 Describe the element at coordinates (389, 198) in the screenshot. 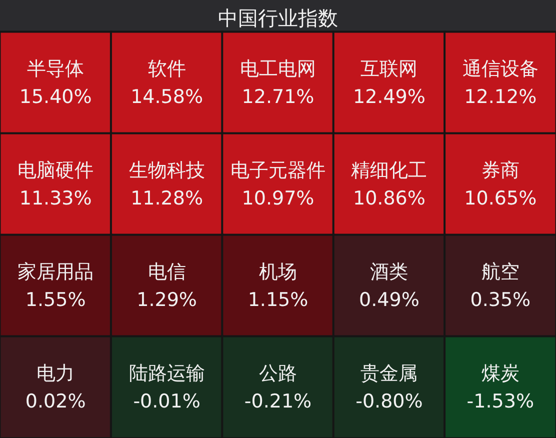

I see `data-label: 10.86%` at that location.